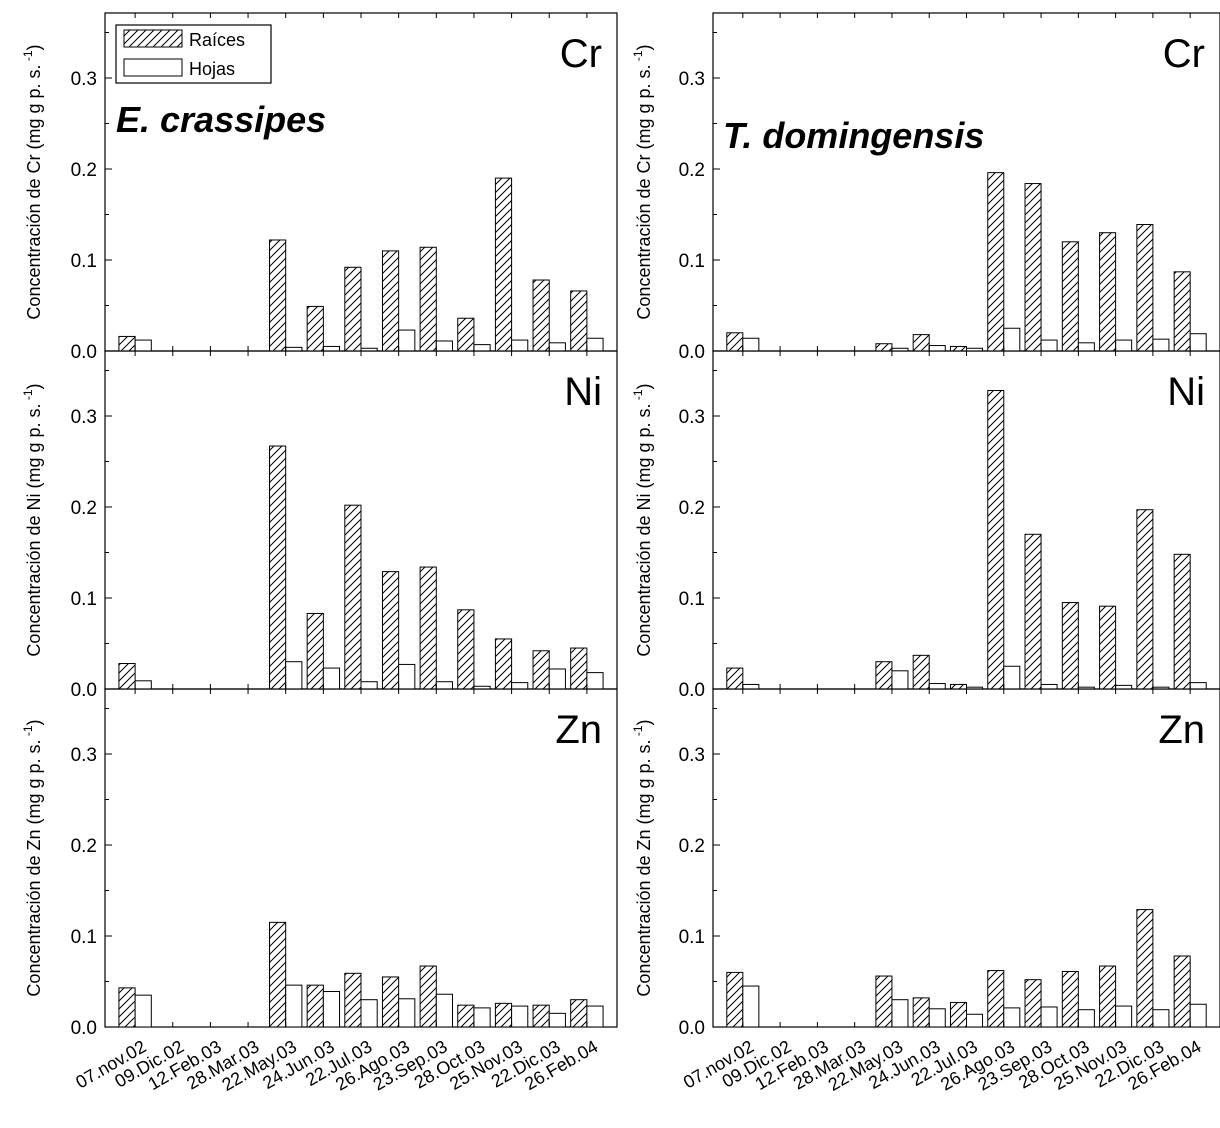  I want to click on legend: Raíces Hojas, so click(193, 54).